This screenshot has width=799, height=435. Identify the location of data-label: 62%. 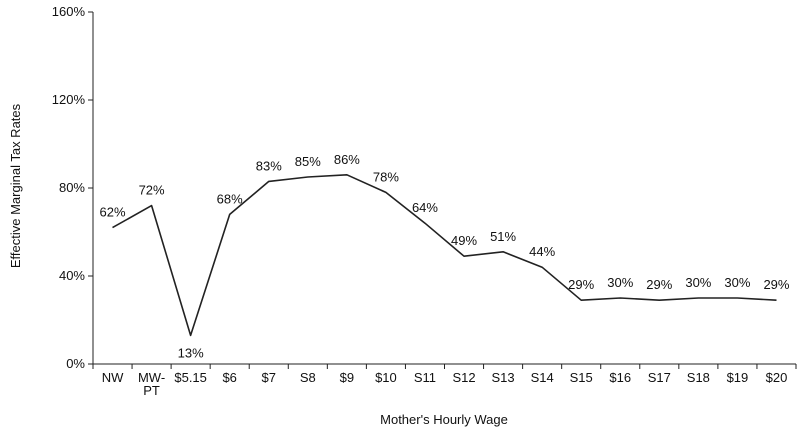
(113, 212).